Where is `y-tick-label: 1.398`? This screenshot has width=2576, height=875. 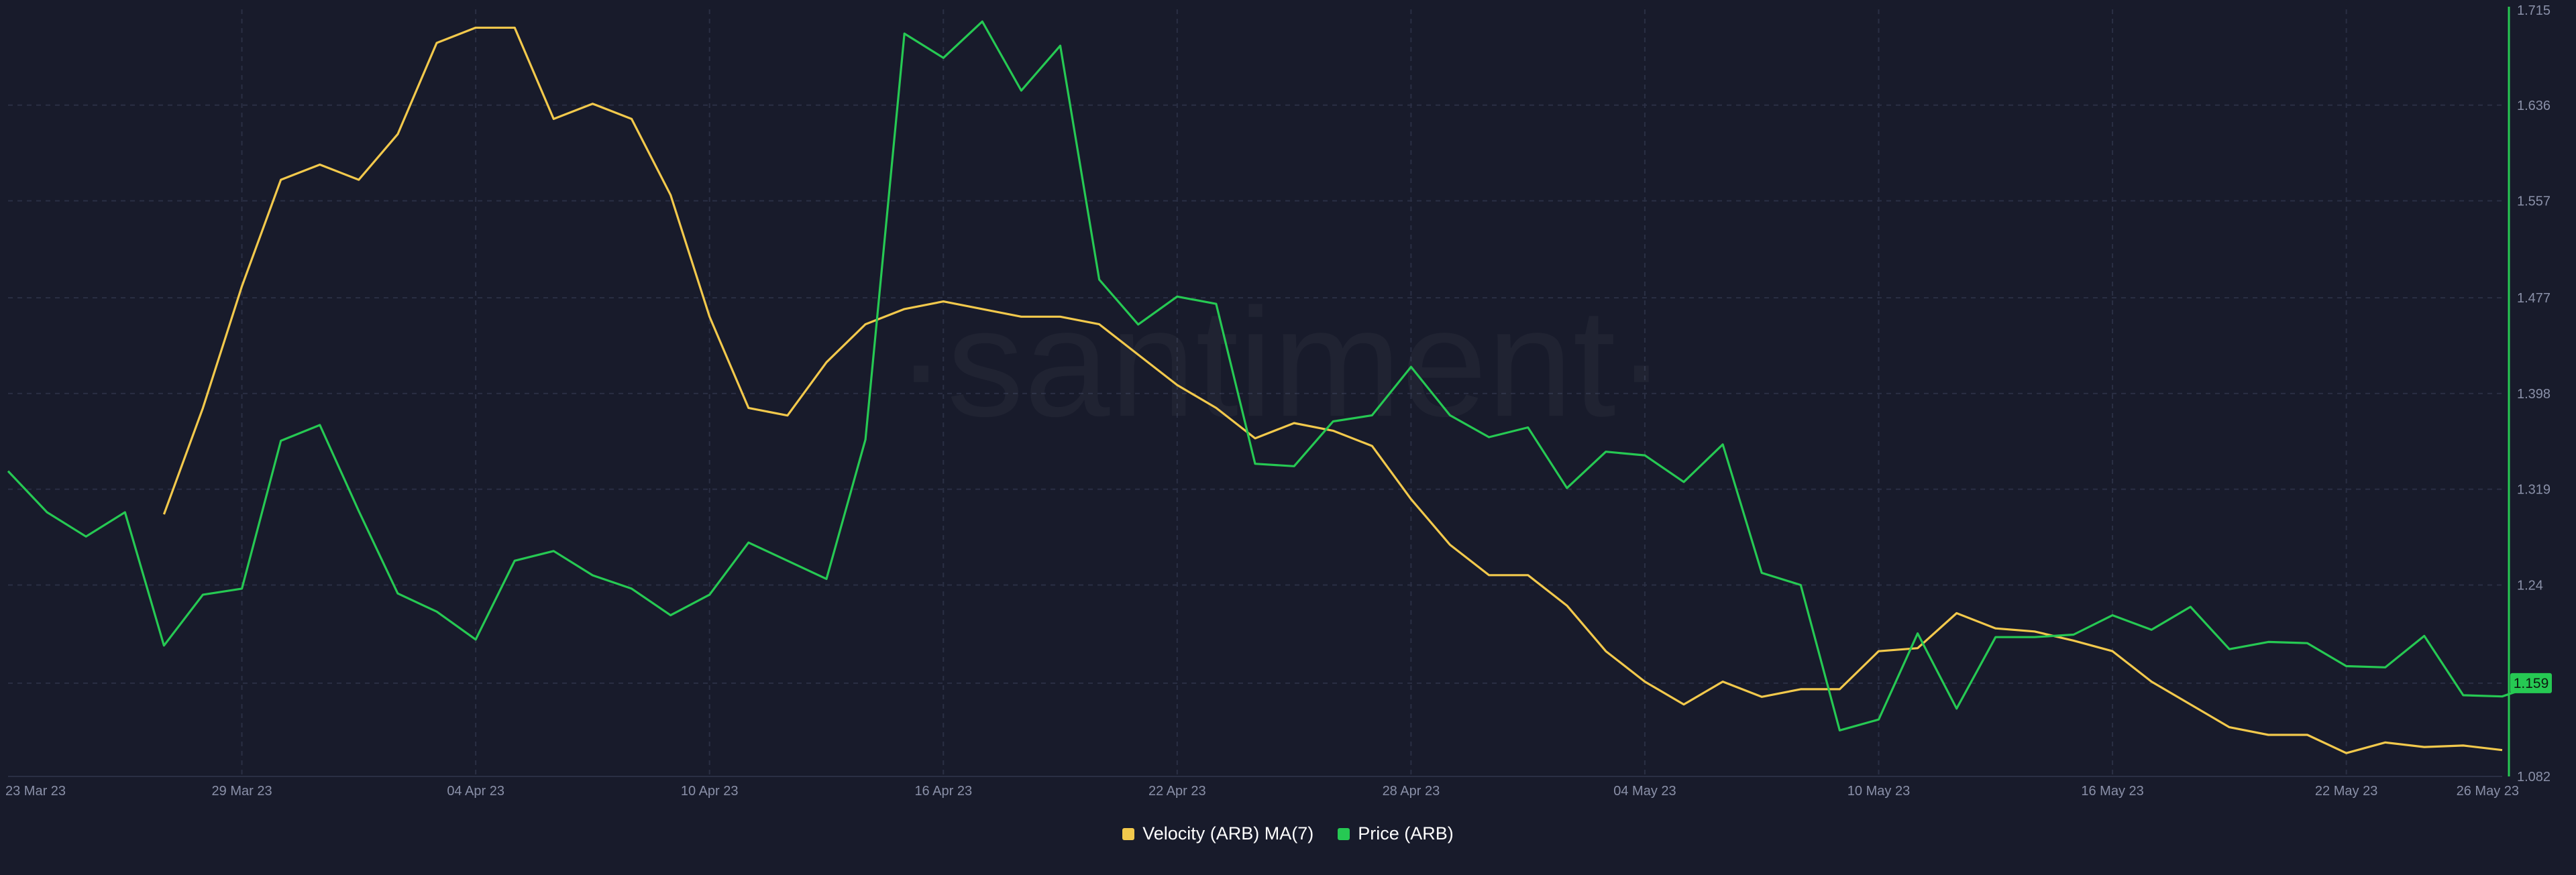 y-tick-label: 1.398 is located at coordinates (2534, 394).